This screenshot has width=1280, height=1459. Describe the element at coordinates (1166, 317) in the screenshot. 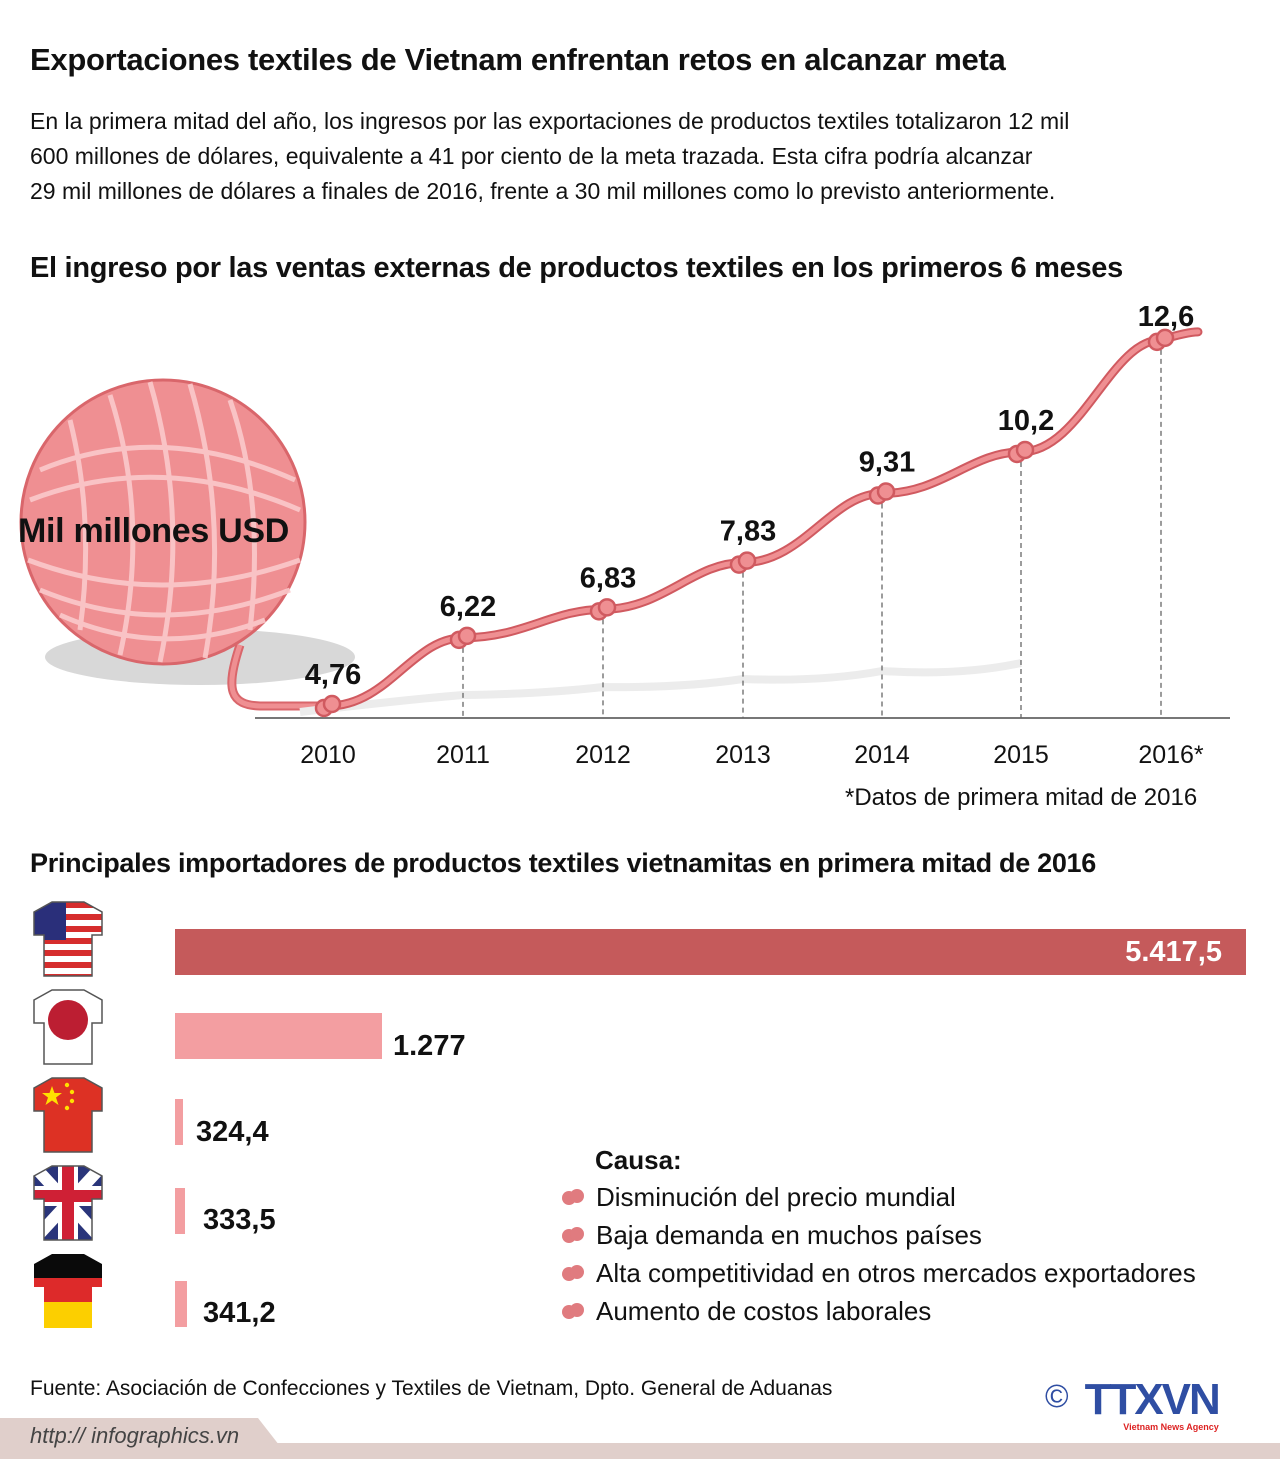

I see `data-label: 12,6` at that location.